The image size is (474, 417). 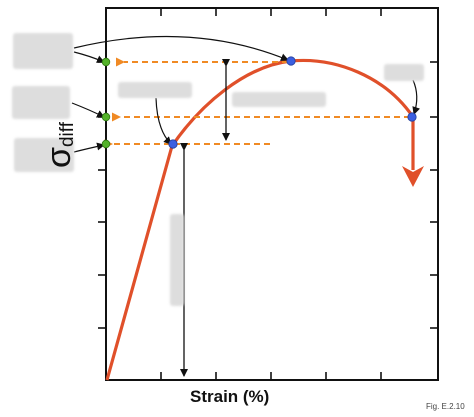 What do you see at coordinates (155, 90) in the screenshot?
I see `label-mask-yield` at bounding box center [155, 90].